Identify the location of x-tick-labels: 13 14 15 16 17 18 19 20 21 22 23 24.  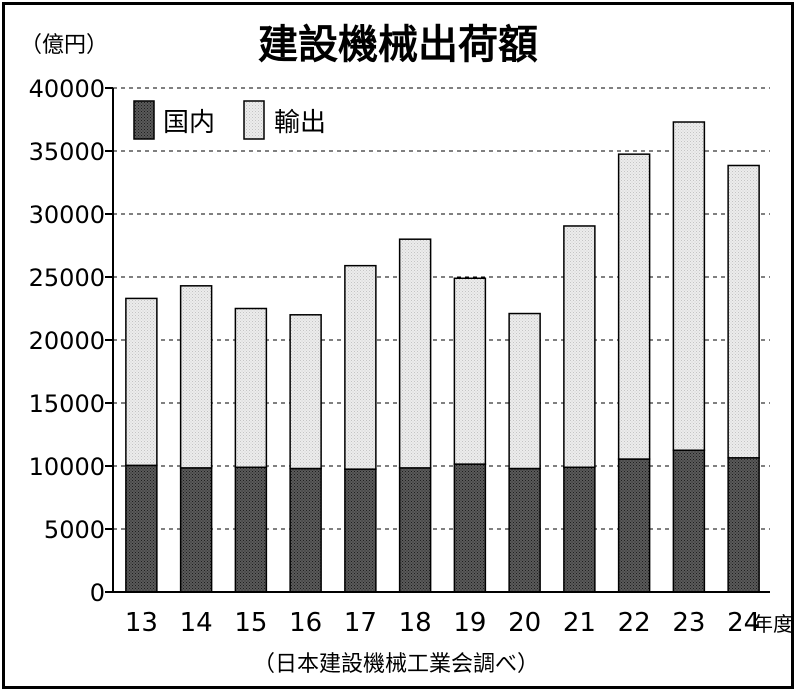
(442, 623).